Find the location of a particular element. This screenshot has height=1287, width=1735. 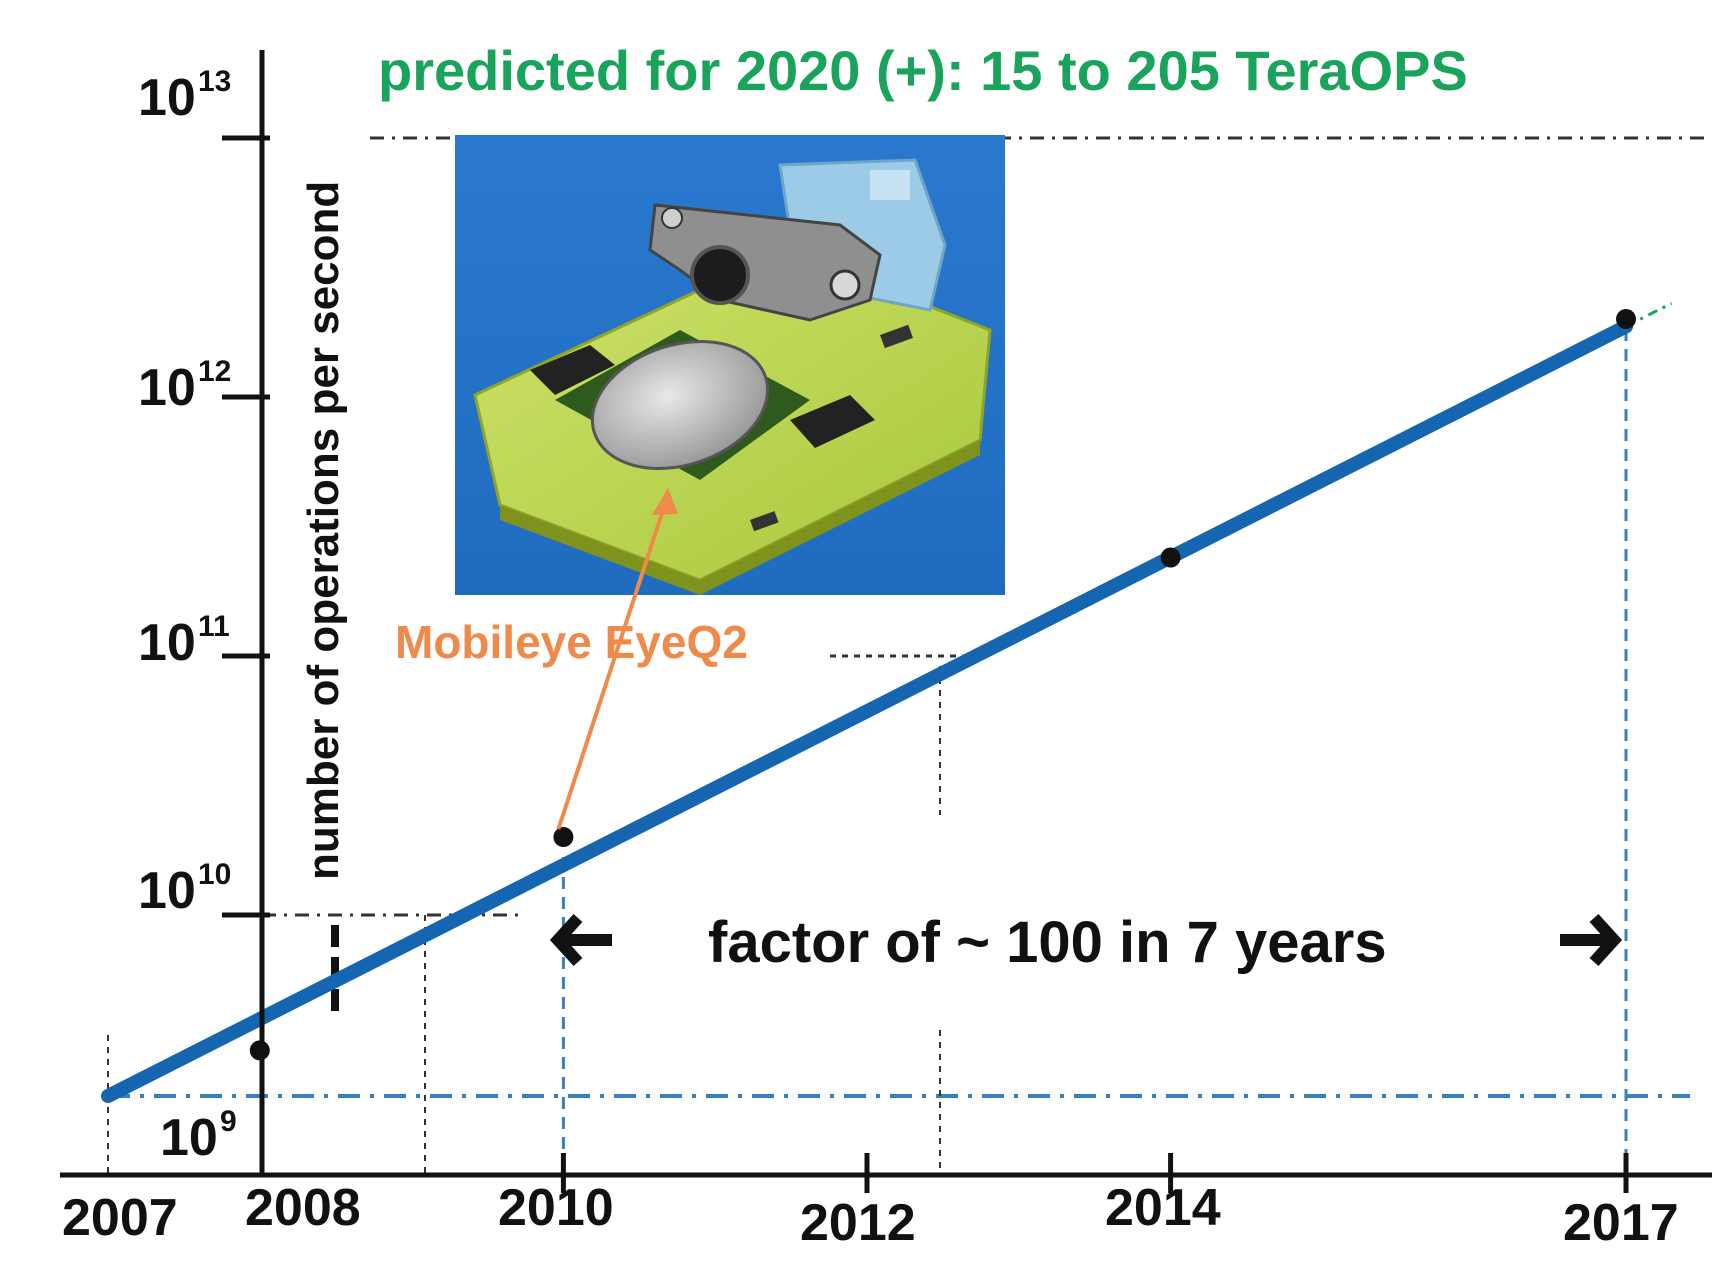

factor-annotation: factor of ~ 100 in 7 years is located at coordinates (1086, 942).